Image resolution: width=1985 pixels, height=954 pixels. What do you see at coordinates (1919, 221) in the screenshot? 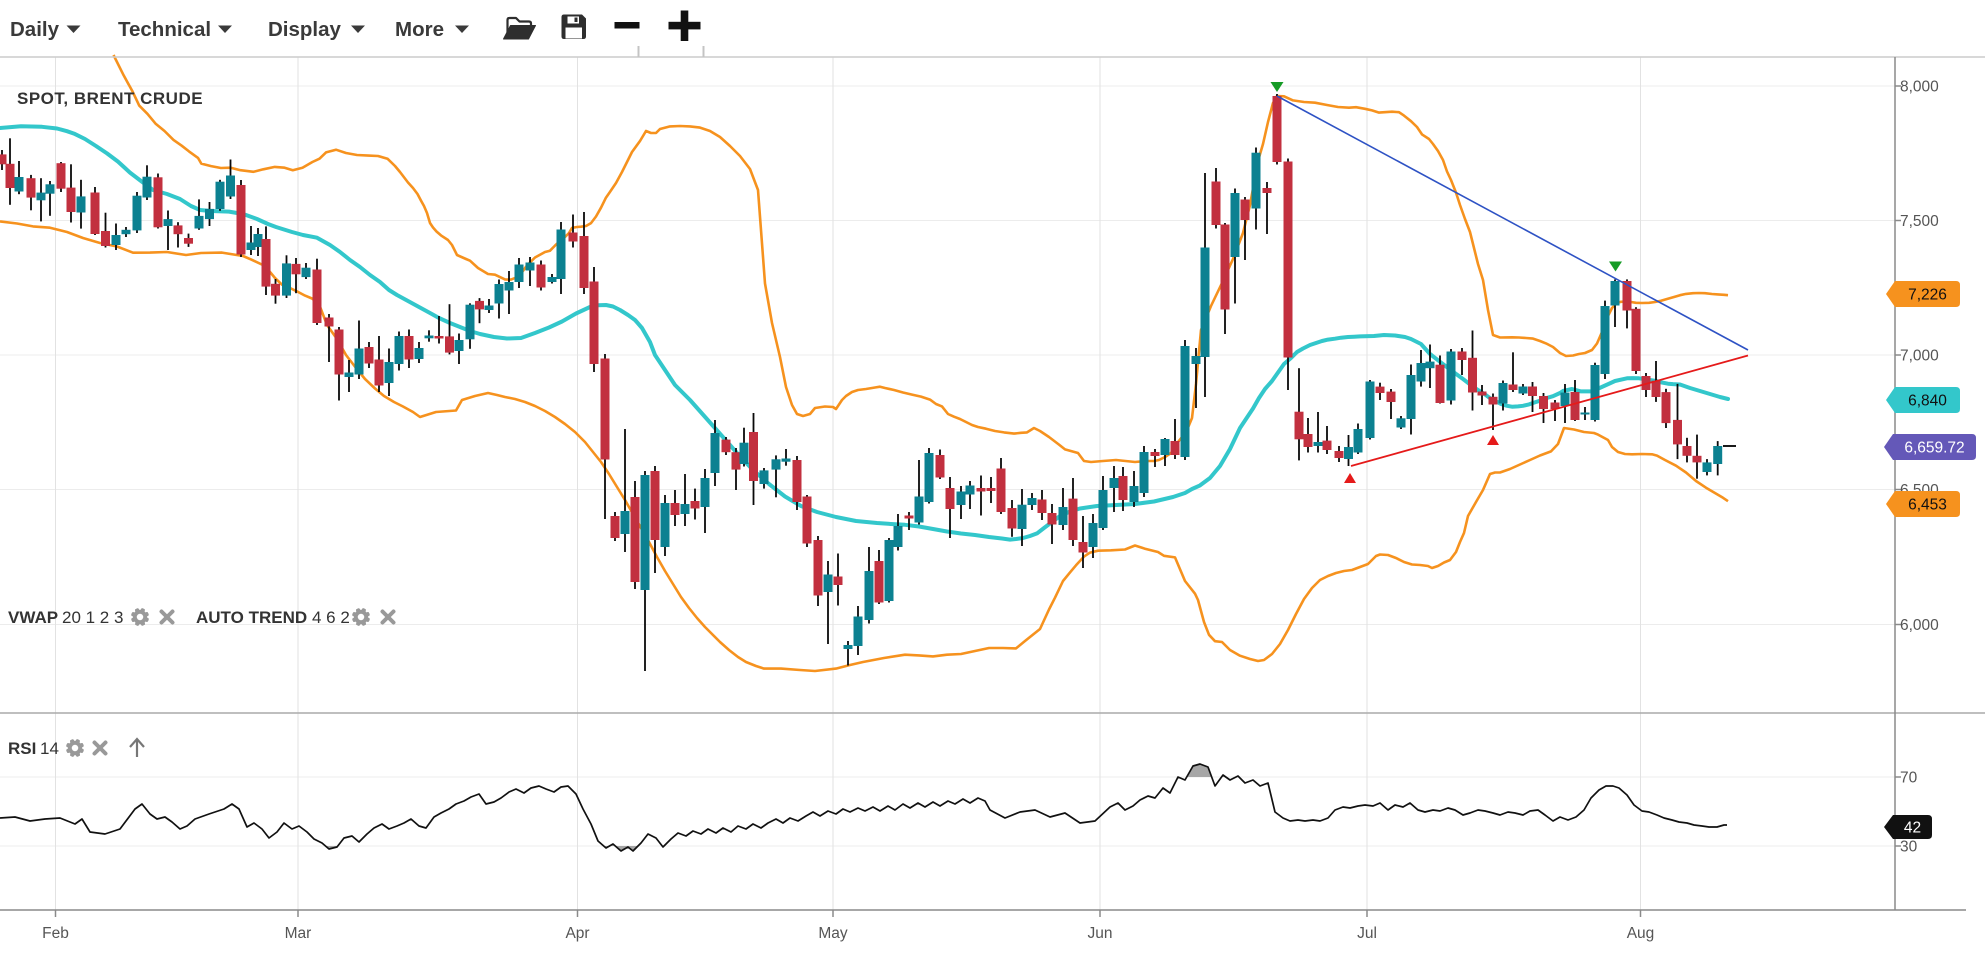
I see `svg-text: 7,500` at bounding box center [1919, 221].